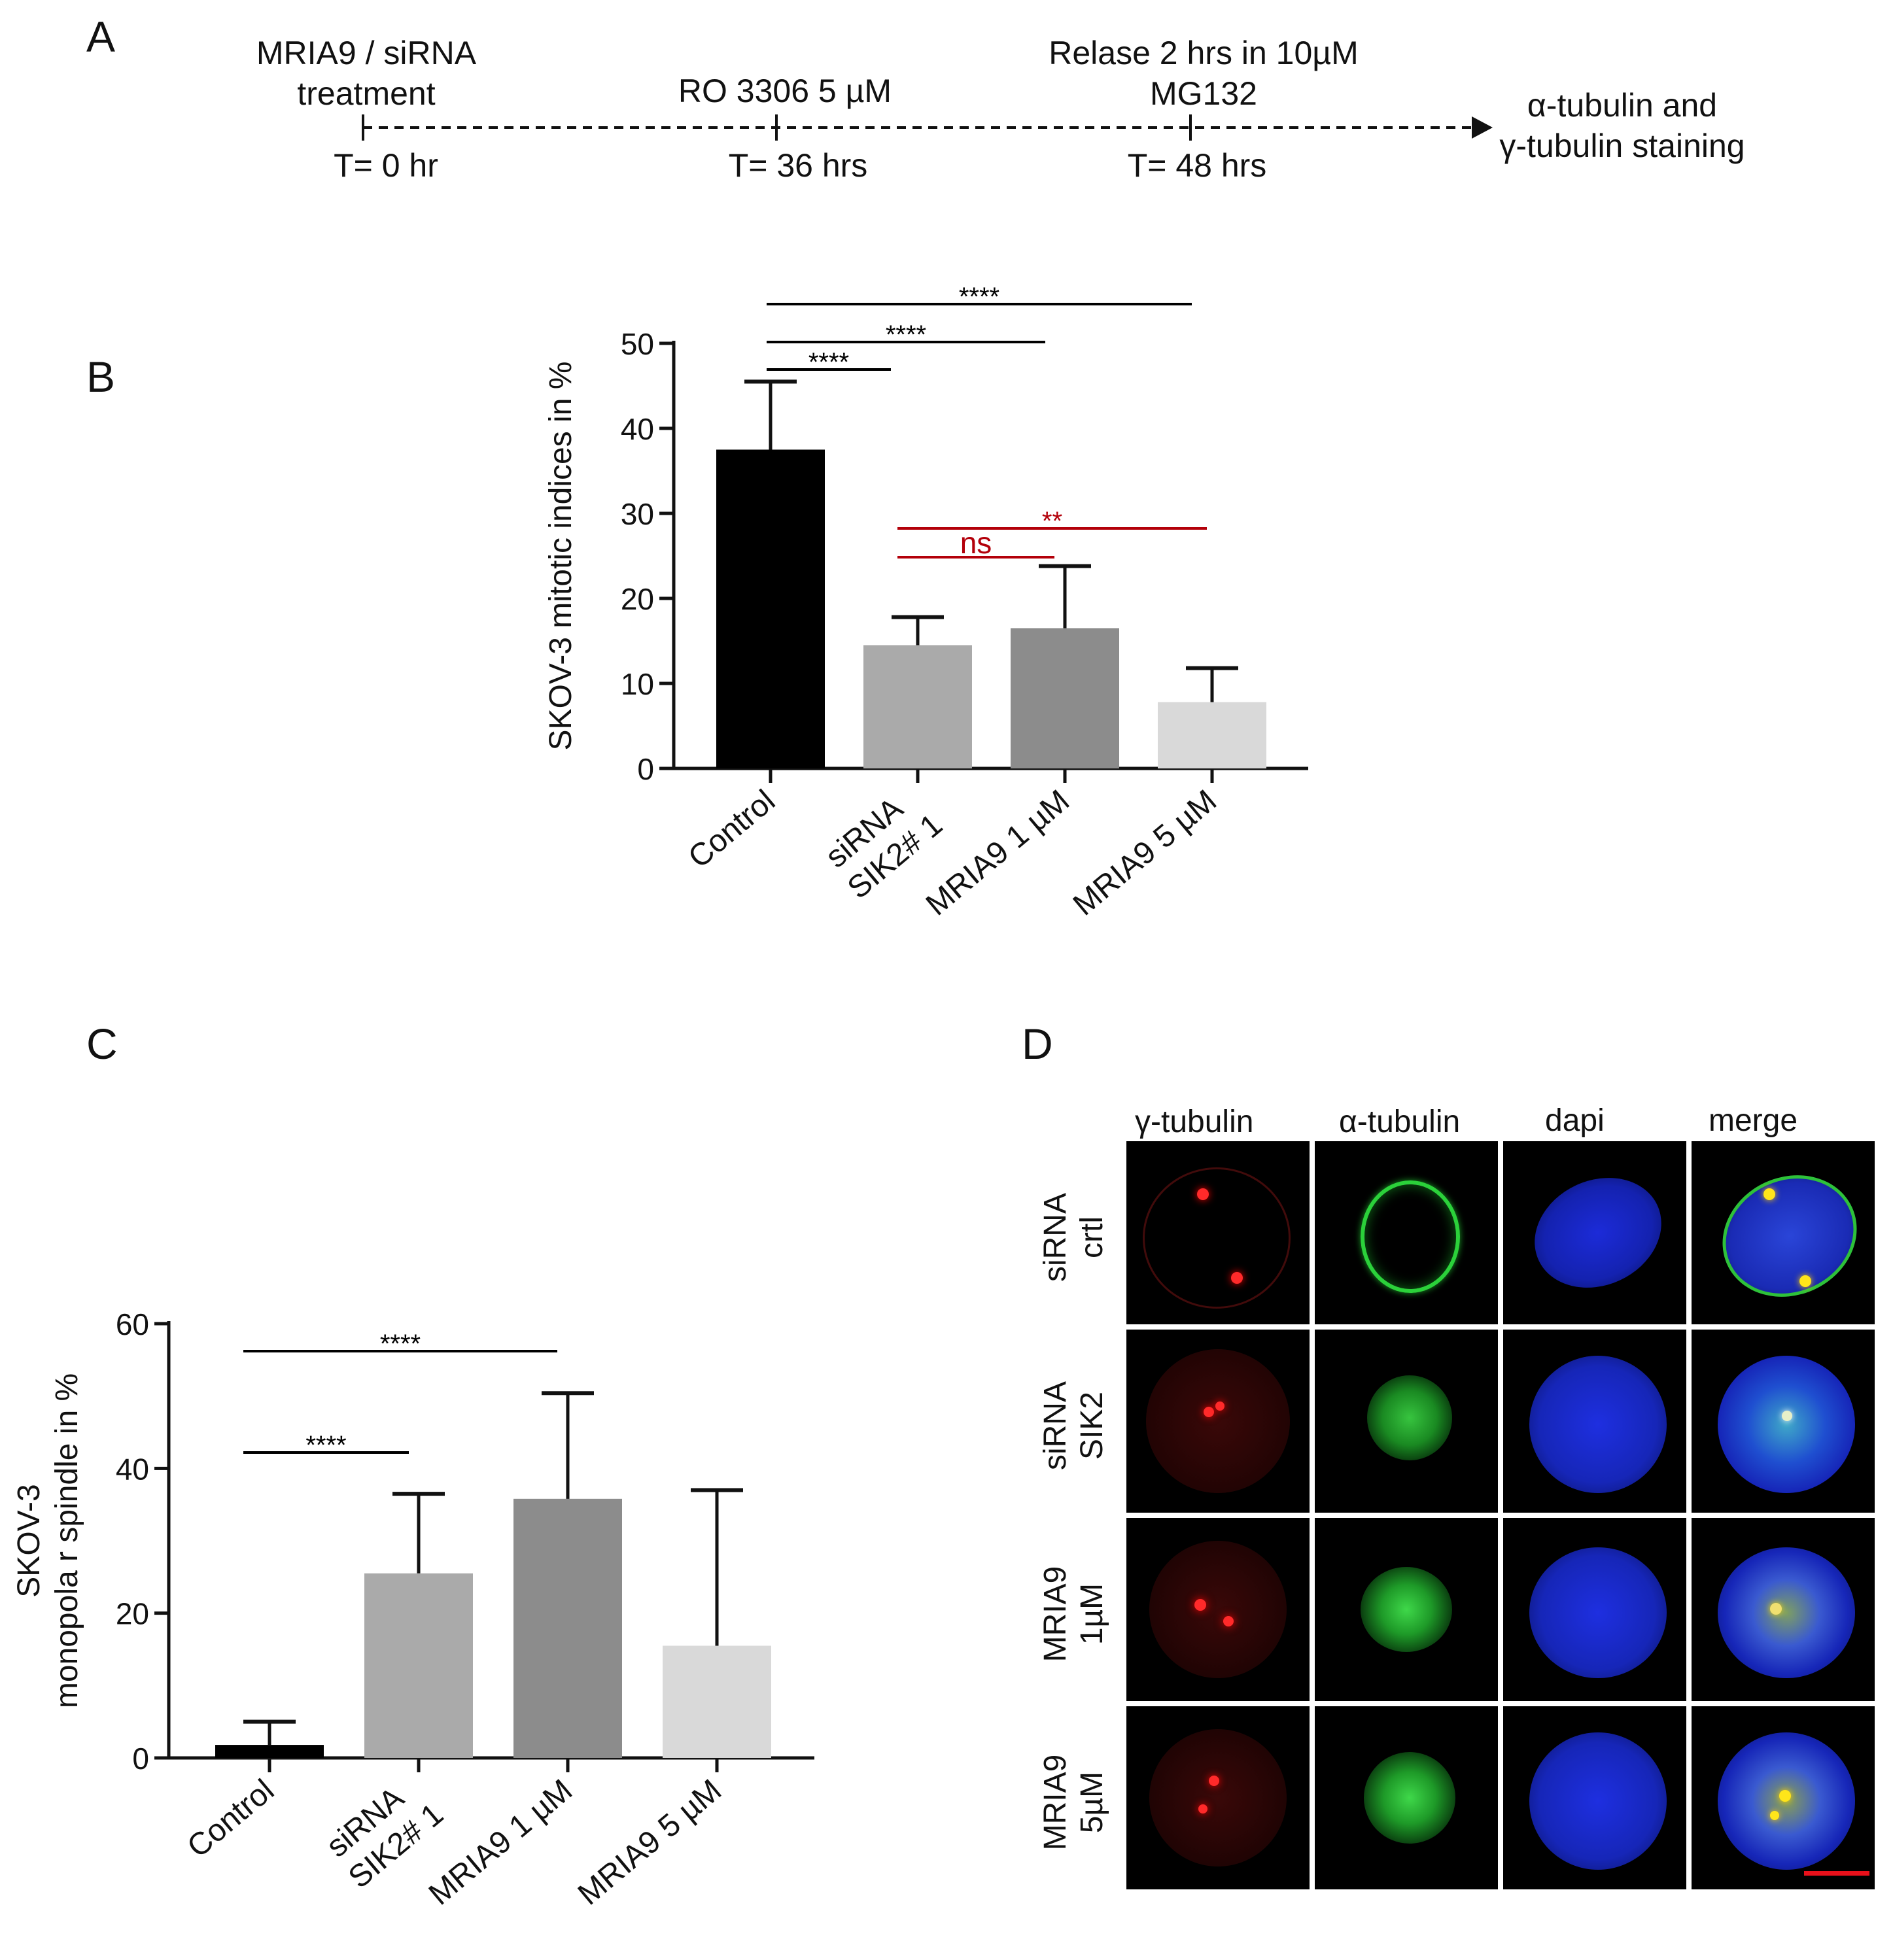 The width and height of the screenshot is (1893, 1960). What do you see at coordinates (1623, 125) in the screenshot?
I see `timeline-end-label: α-tubulin and γ-tubulin staining` at bounding box center [1623, 125].